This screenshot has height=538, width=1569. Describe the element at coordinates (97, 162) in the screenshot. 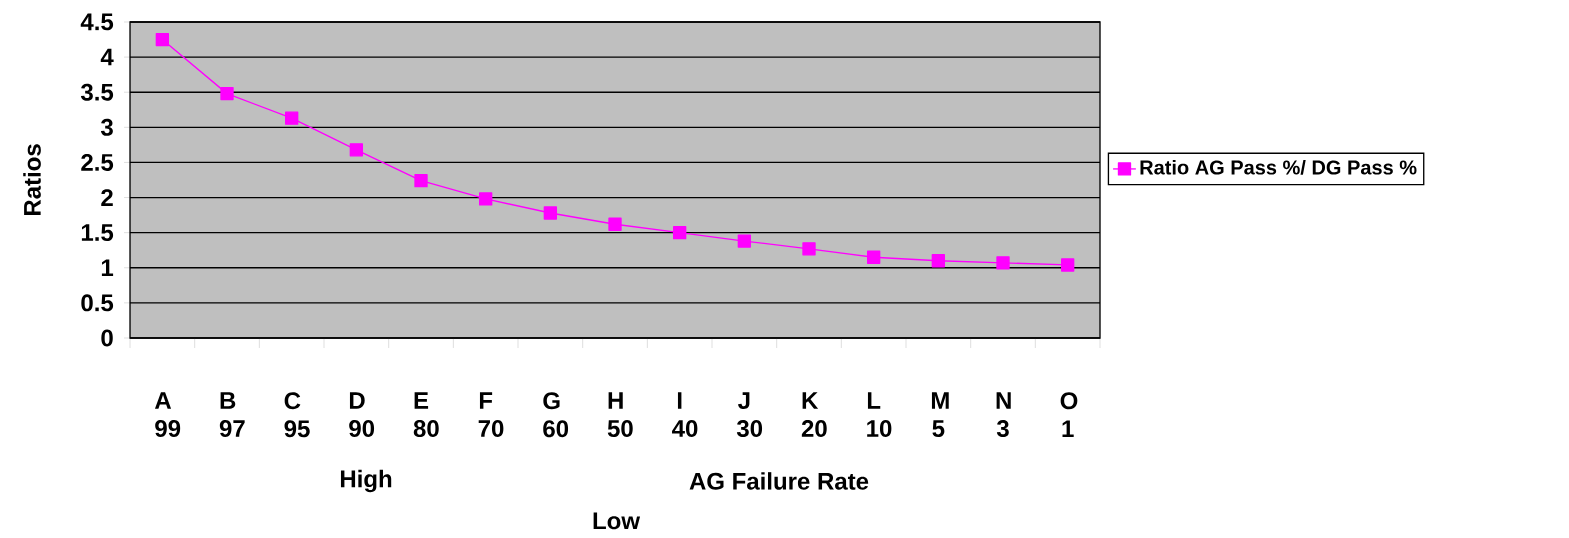

I see `y-tick-label: 2.5` at that location.